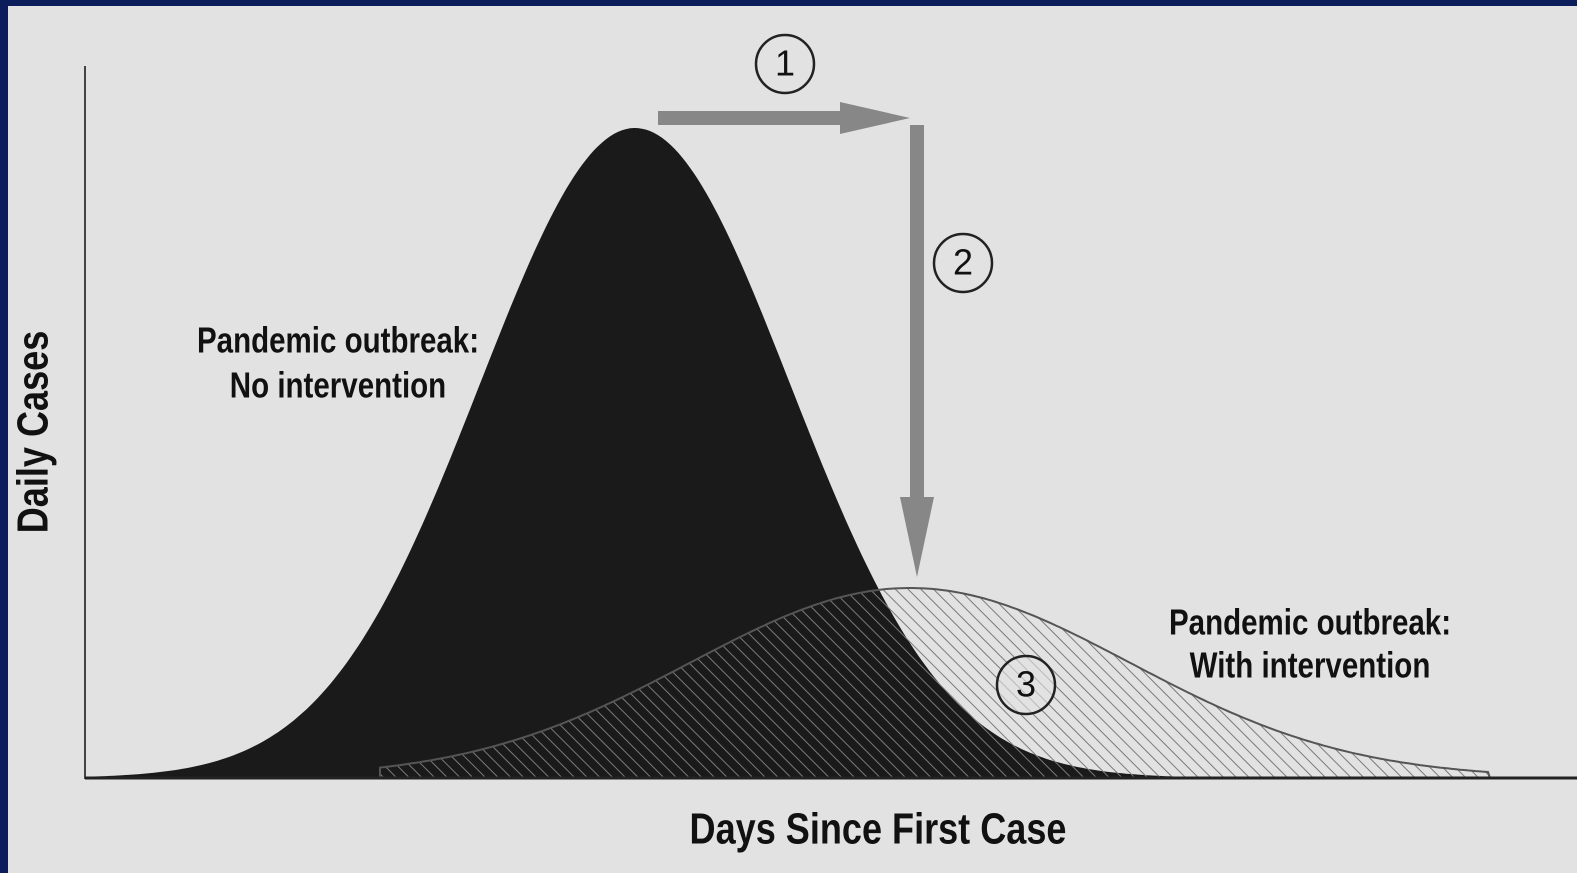  I want to click on marker-label: 2, so click(963, 262).